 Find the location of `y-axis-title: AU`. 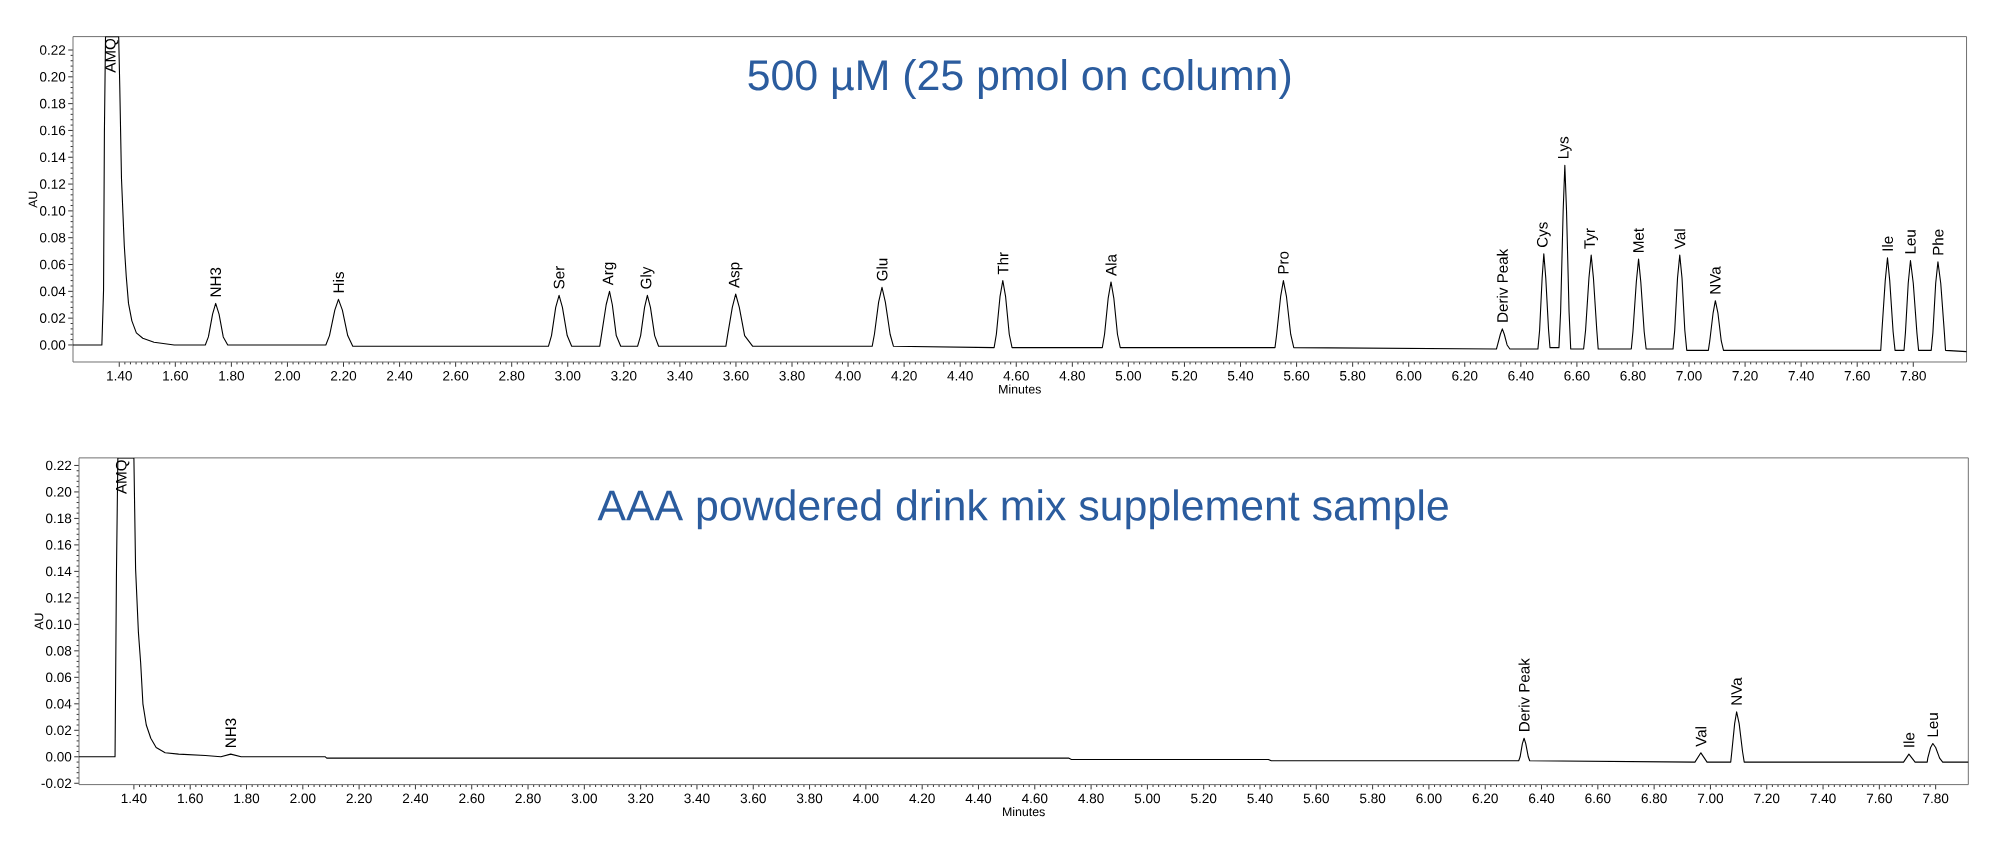

y-axis-title: AU is located at coordinates (33, 199).